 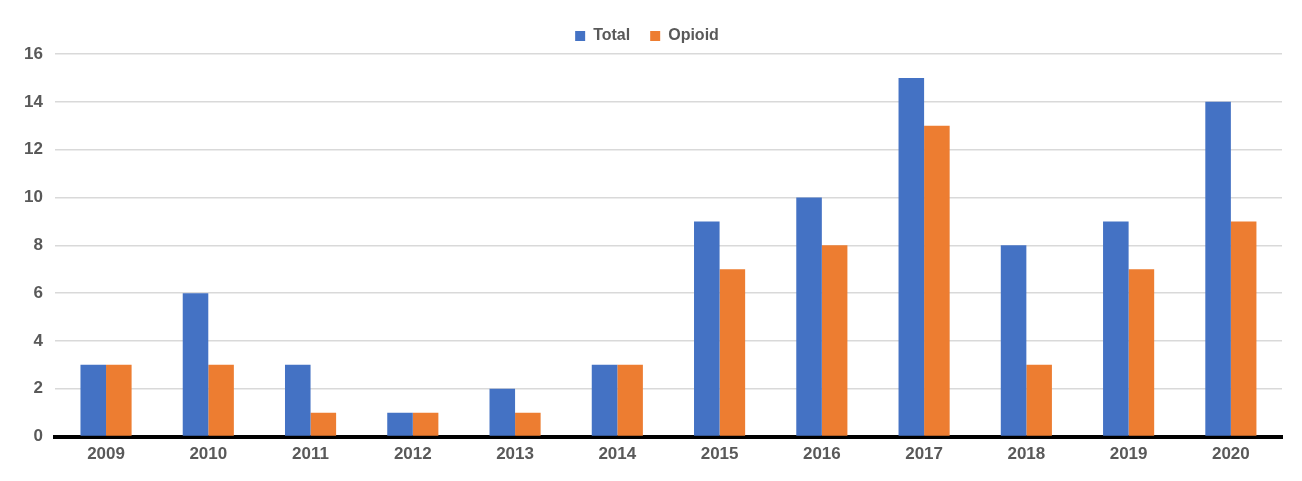 I want to click on x-tick-label: 2010, so click(x=208, y=454).